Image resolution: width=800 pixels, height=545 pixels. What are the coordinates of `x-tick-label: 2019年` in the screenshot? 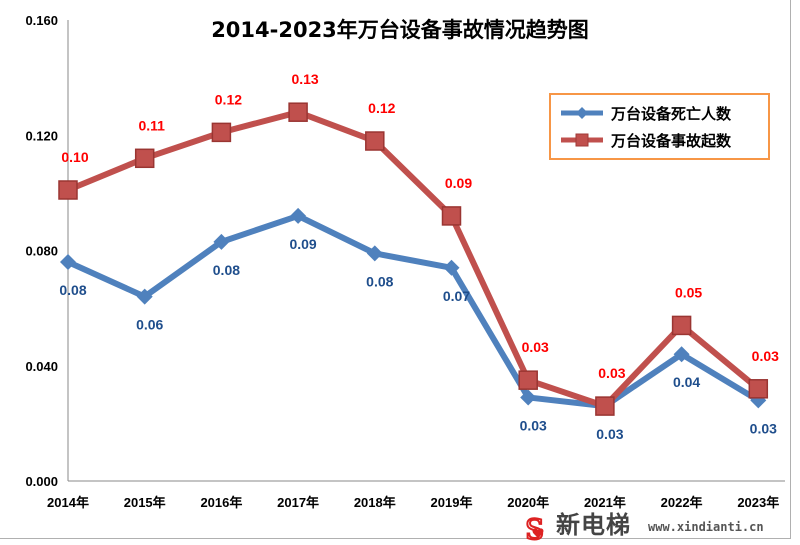 It's located at (452, 502).